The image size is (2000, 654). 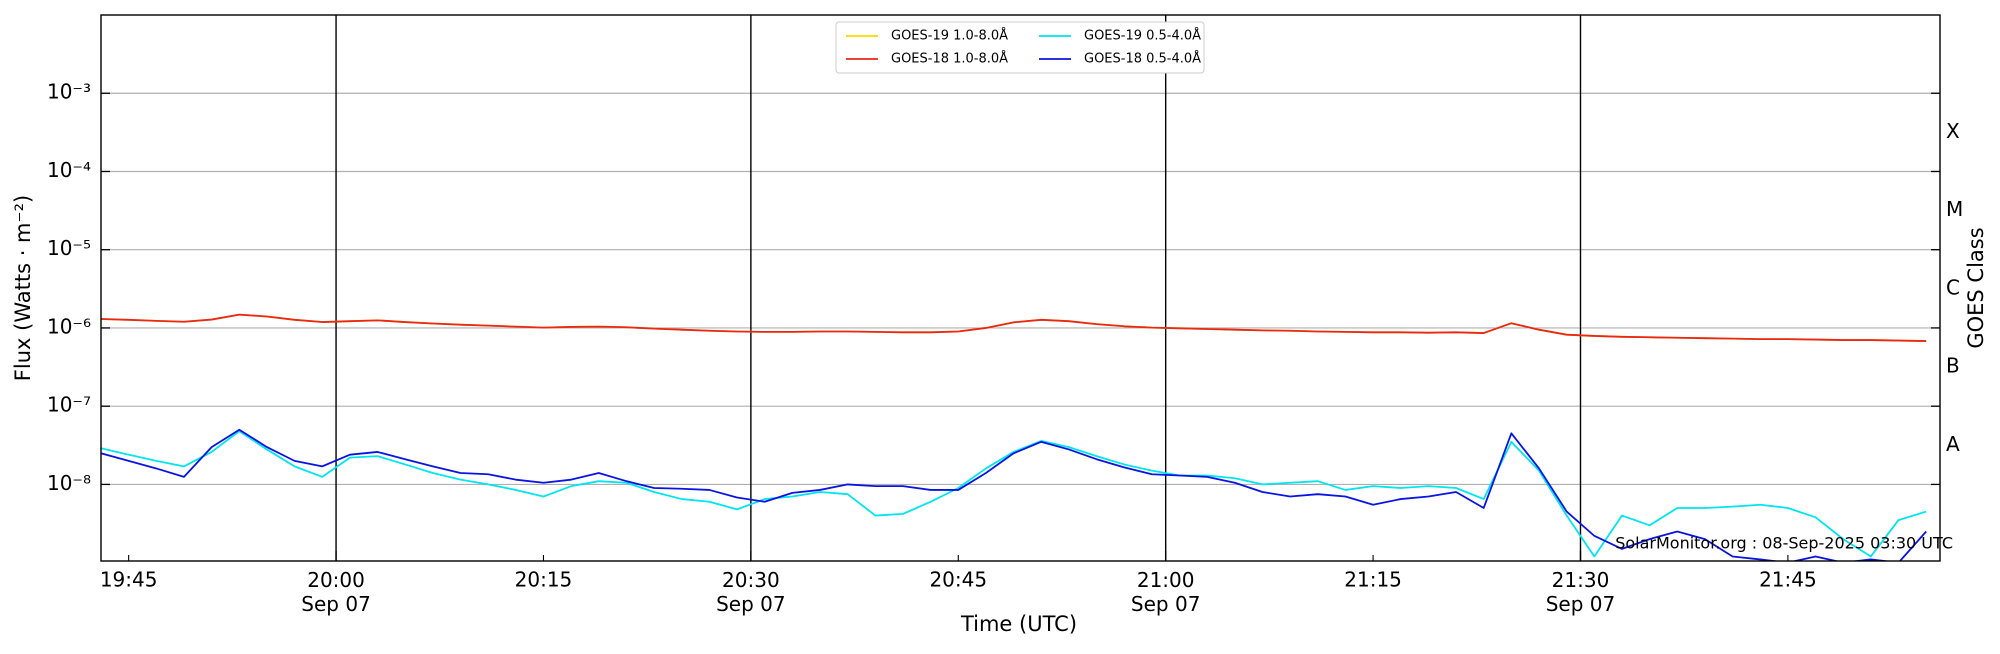 What do you see at coordinates (1166, 580) in the screenshot?
I see `x-tick-label-line: 21:00` at bounding box center [1166, 580].